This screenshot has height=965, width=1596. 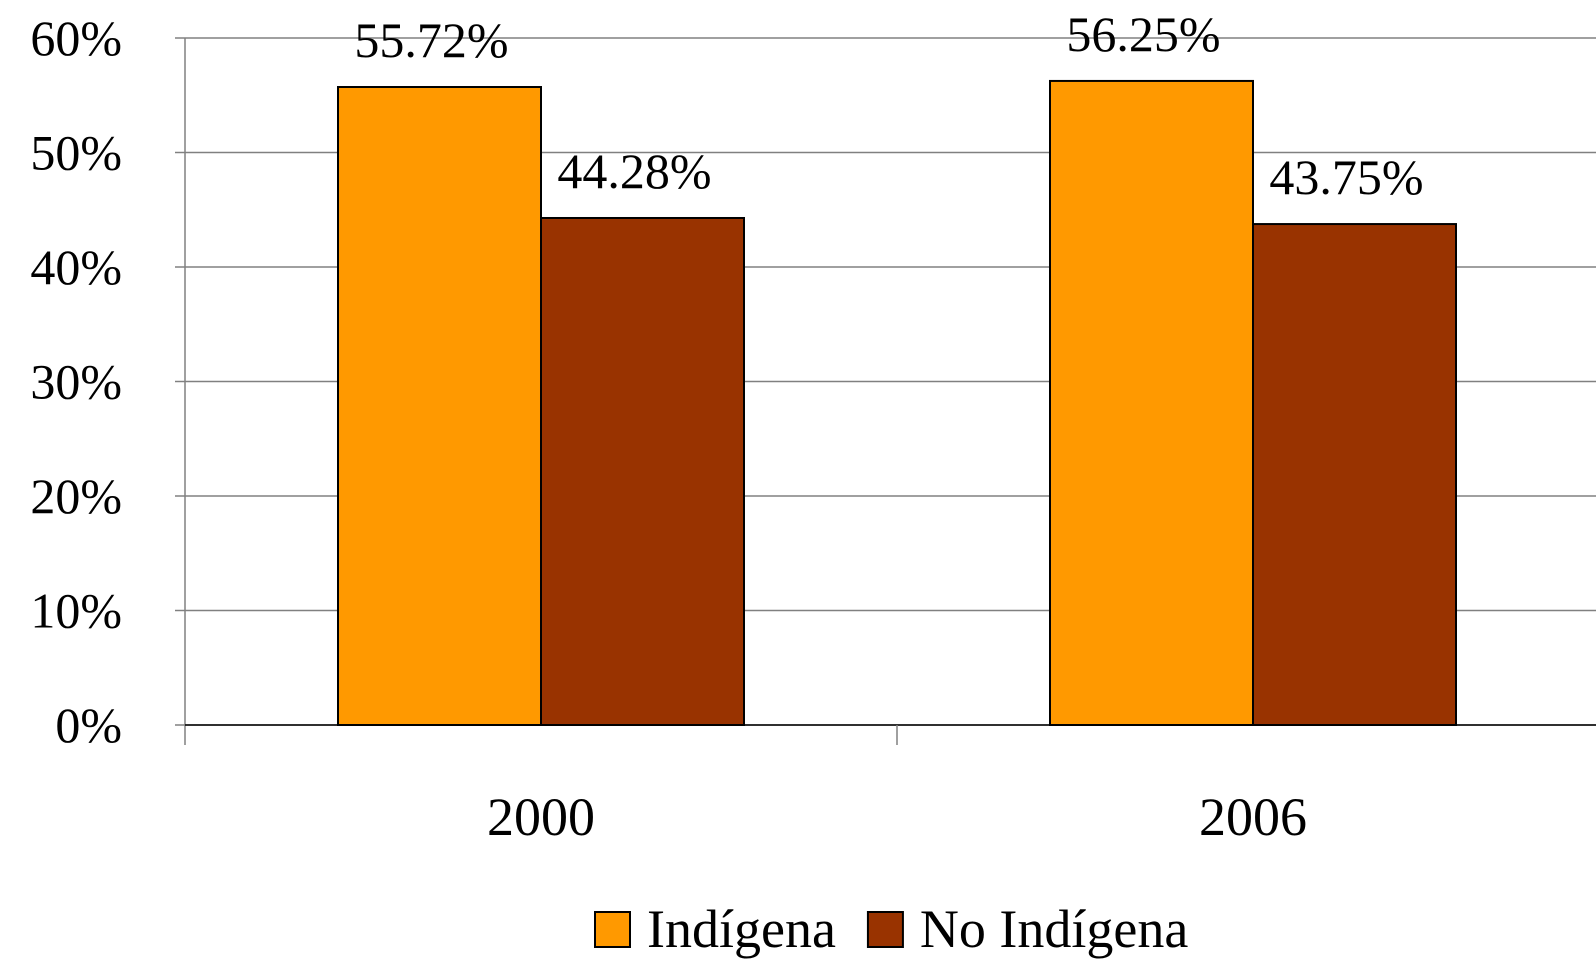 I want to click on bar-ind-gena-2006, so click(x=1151, y=402).